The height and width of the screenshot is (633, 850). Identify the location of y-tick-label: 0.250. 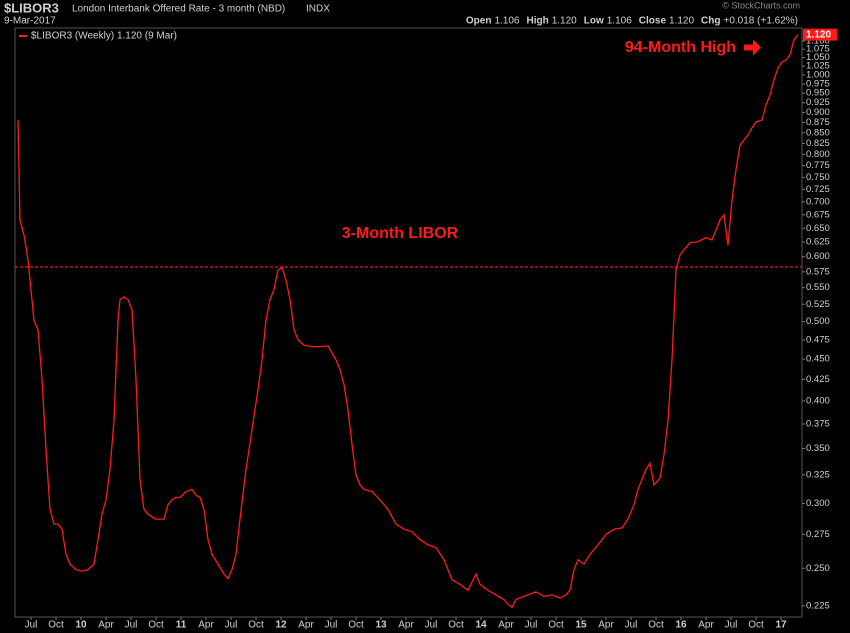
(818, 568).